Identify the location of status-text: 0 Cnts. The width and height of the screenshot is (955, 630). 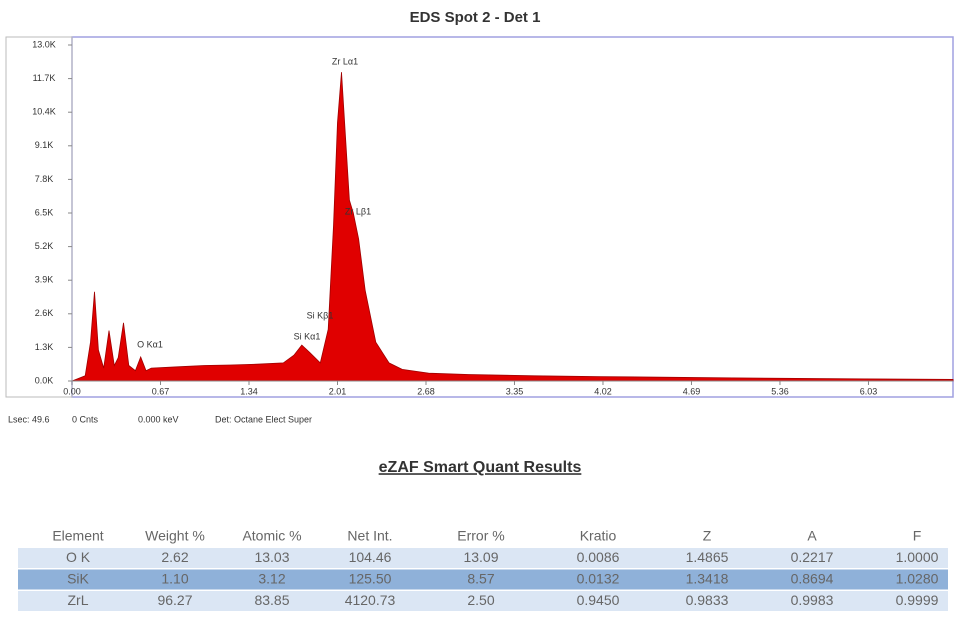
(85, 419).